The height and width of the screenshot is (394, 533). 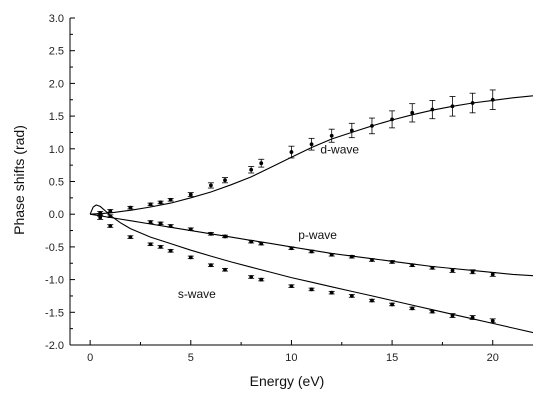 I want to click on y-tick-label: 2.5, so click(x=56, y=52).